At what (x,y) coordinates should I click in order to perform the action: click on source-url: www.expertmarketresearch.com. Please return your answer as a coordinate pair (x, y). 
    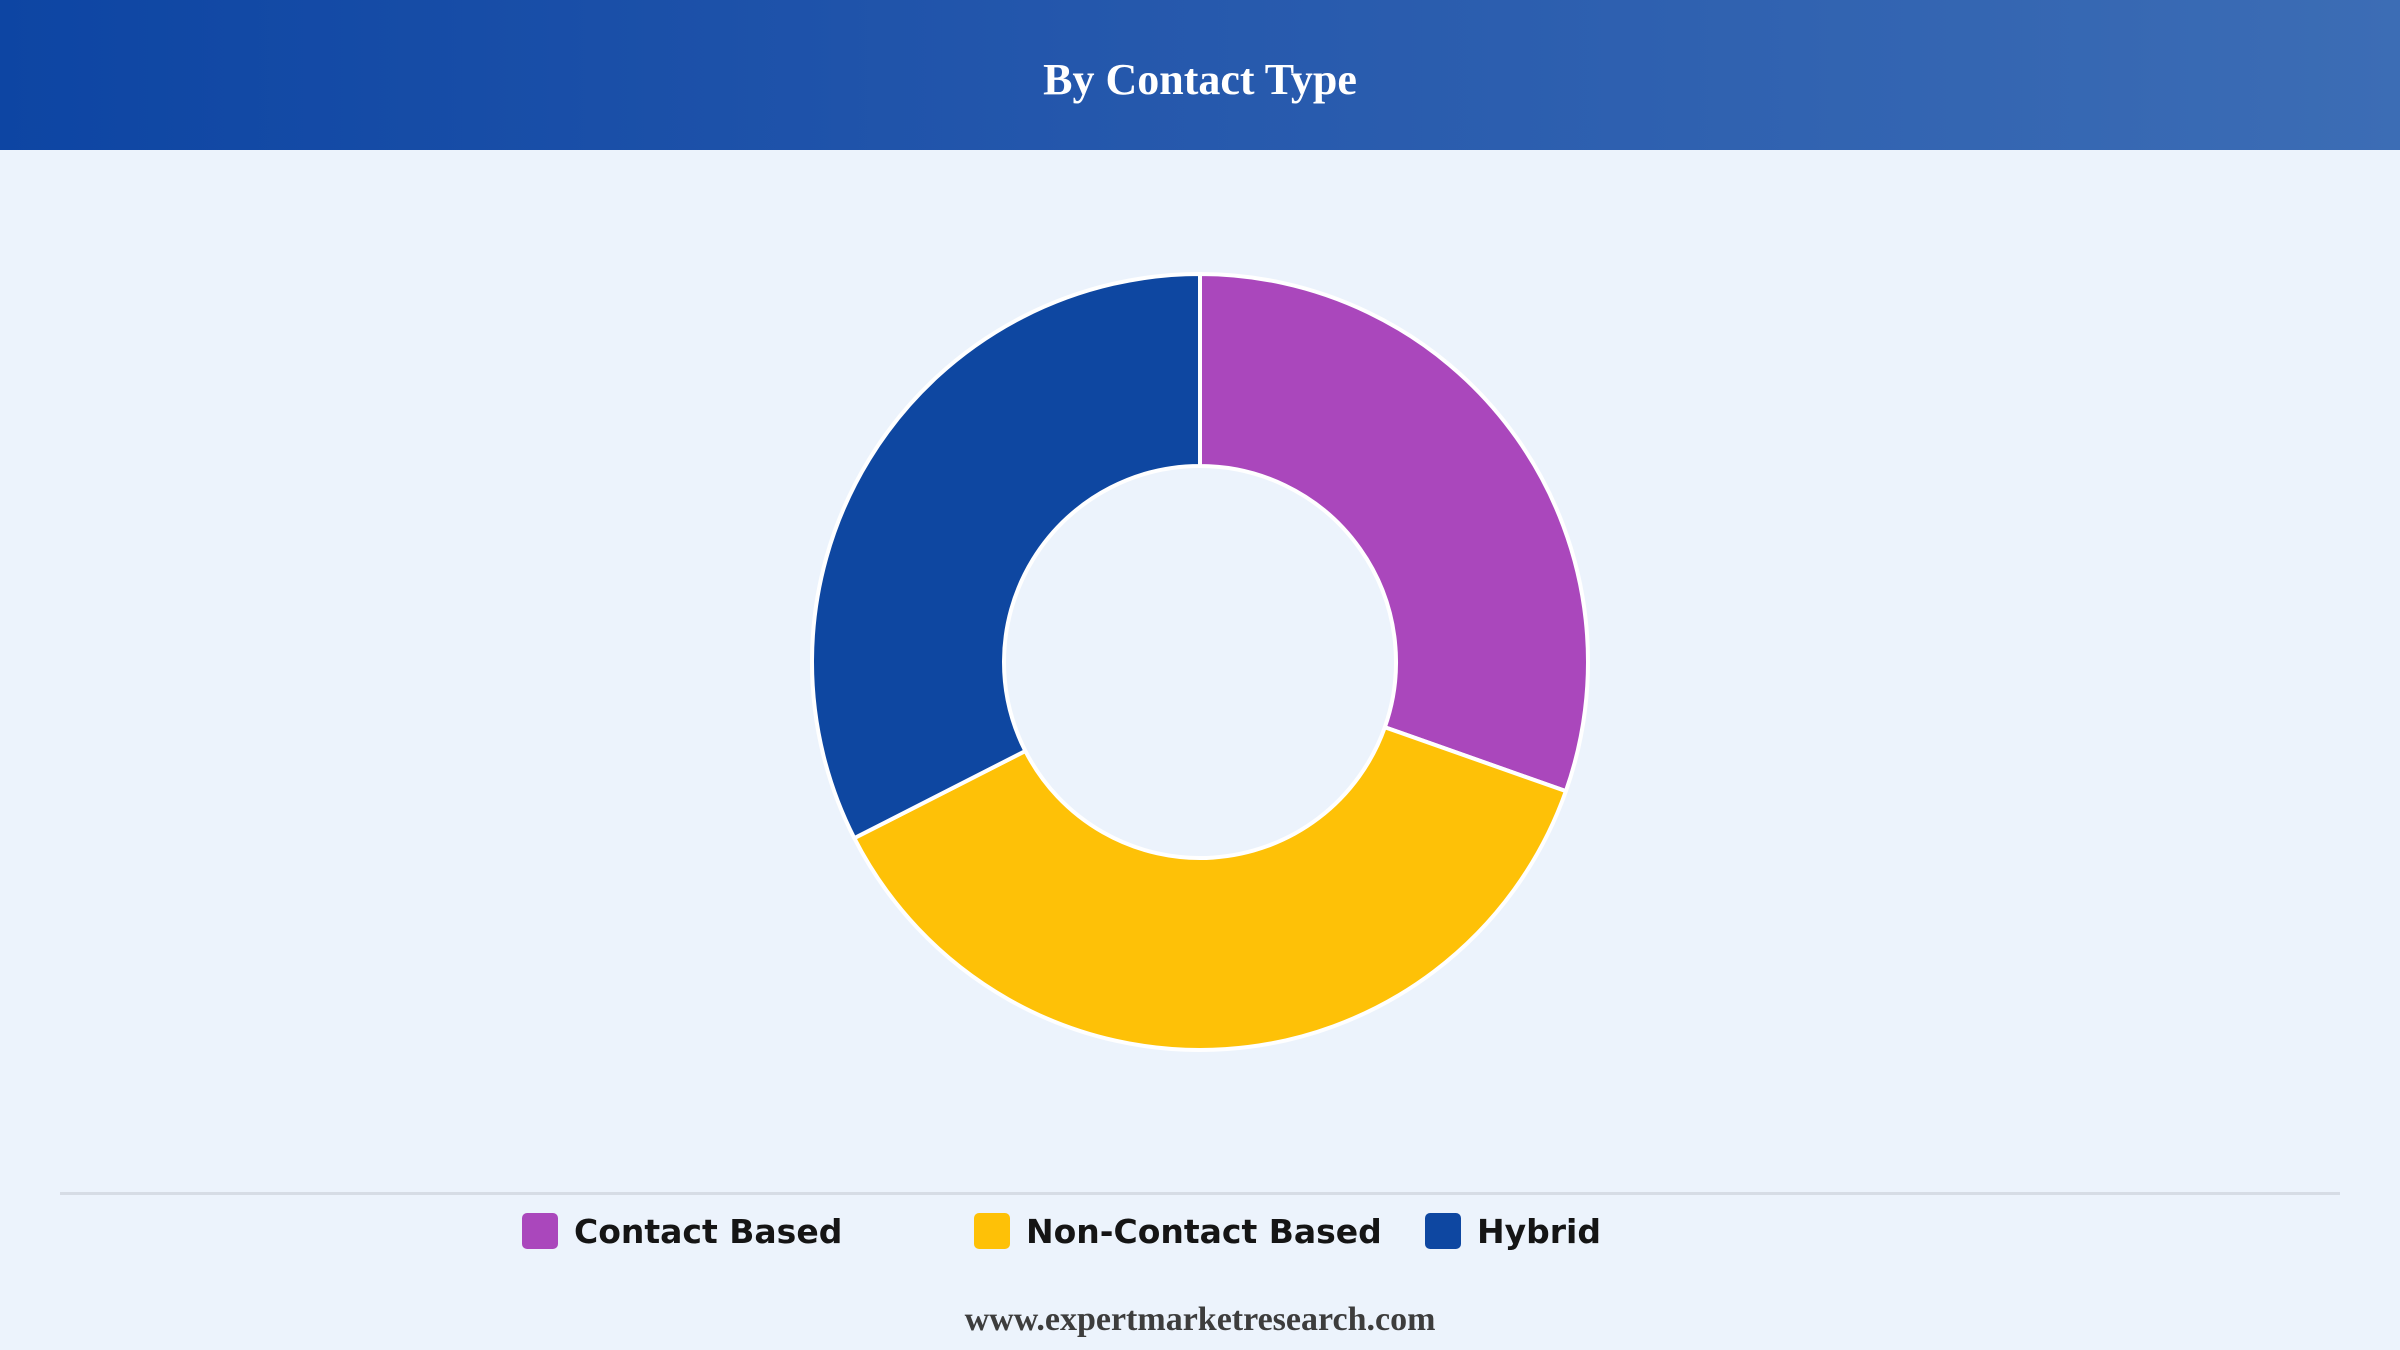
    Looking at the image, I should click on (1200, 1319).